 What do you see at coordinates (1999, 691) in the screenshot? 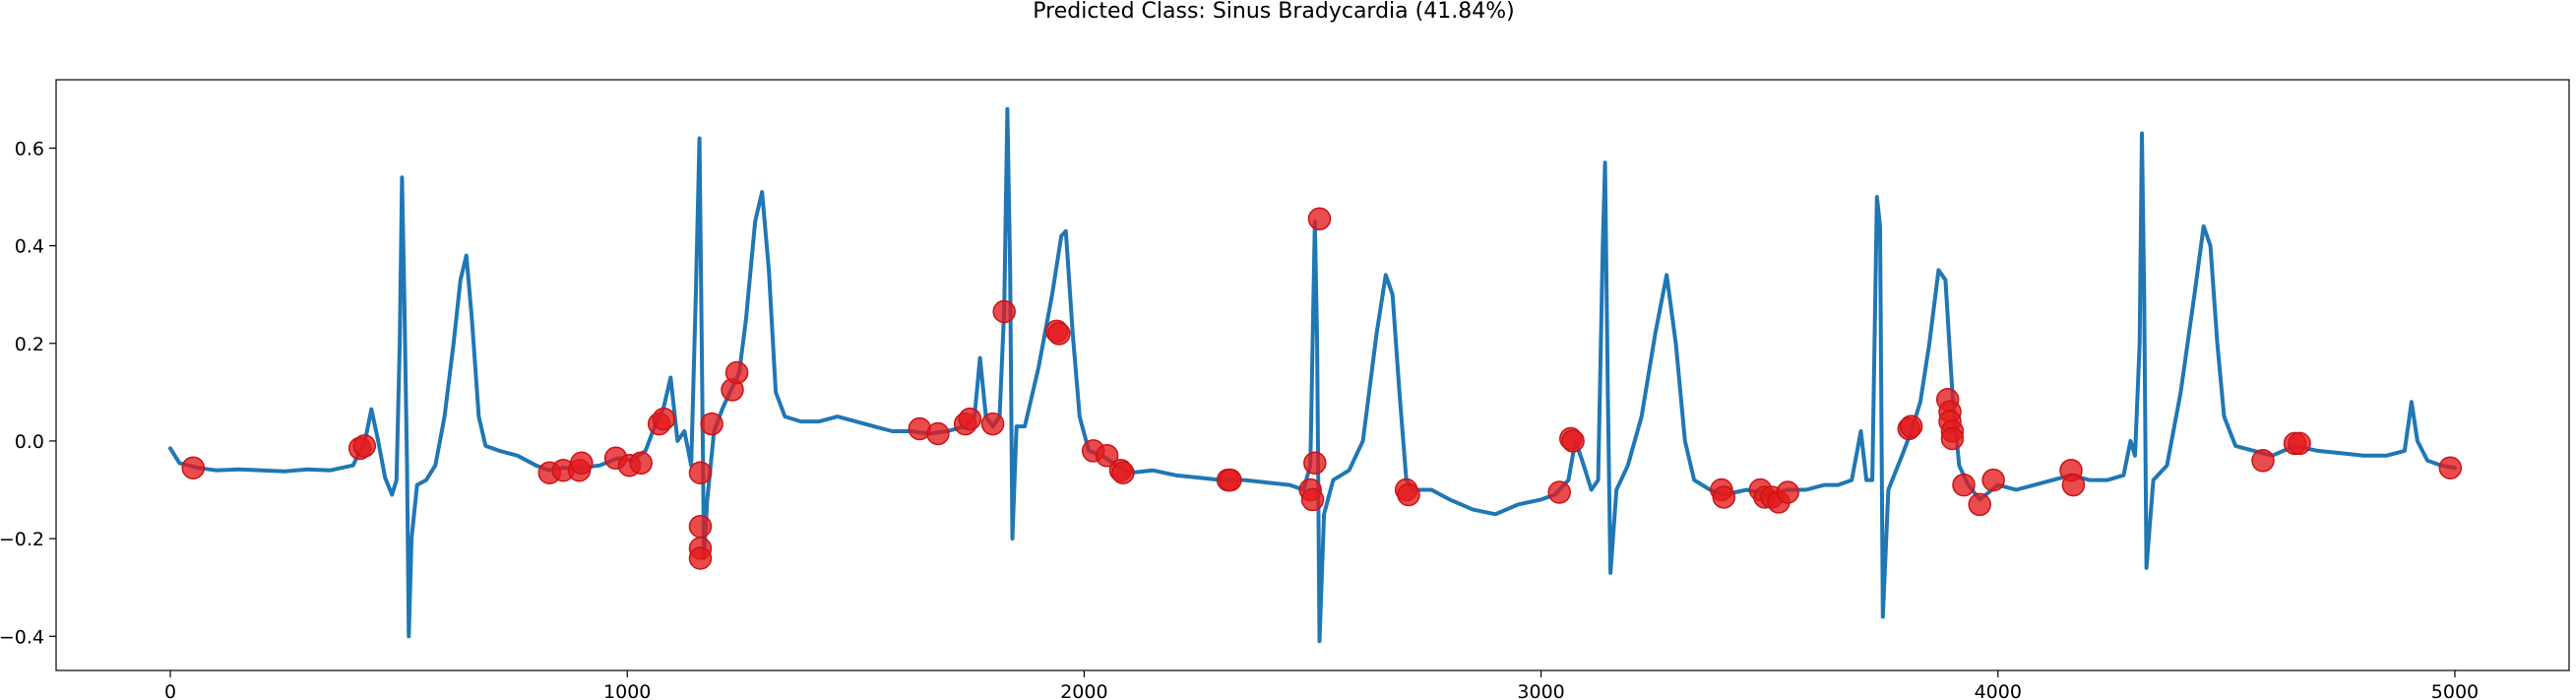
I see `x-tick-label: 4000` at bounding box center [1999, 691].